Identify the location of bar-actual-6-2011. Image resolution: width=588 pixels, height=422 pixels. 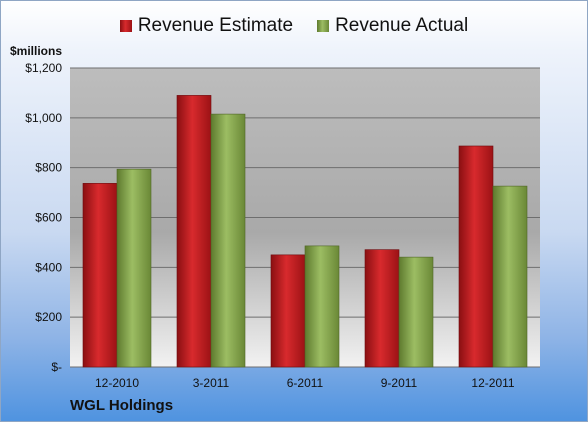
(322, 306).